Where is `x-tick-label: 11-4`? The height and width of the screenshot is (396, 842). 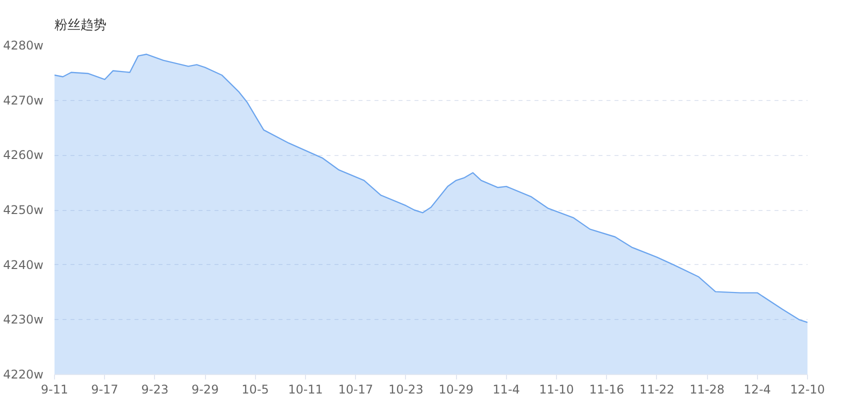
x-tick-label: 11-4 is located at coordinates (506, 389).